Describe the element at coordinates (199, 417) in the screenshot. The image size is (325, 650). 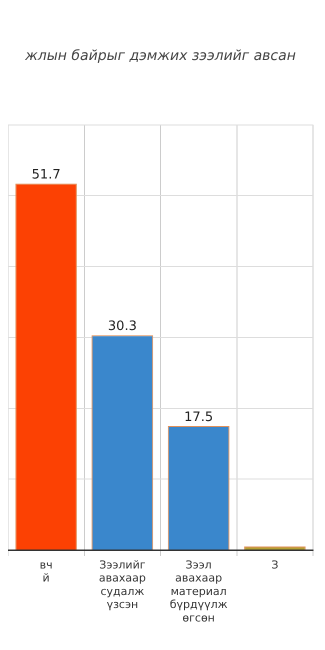
I see `data-label: 17.5` at that location.